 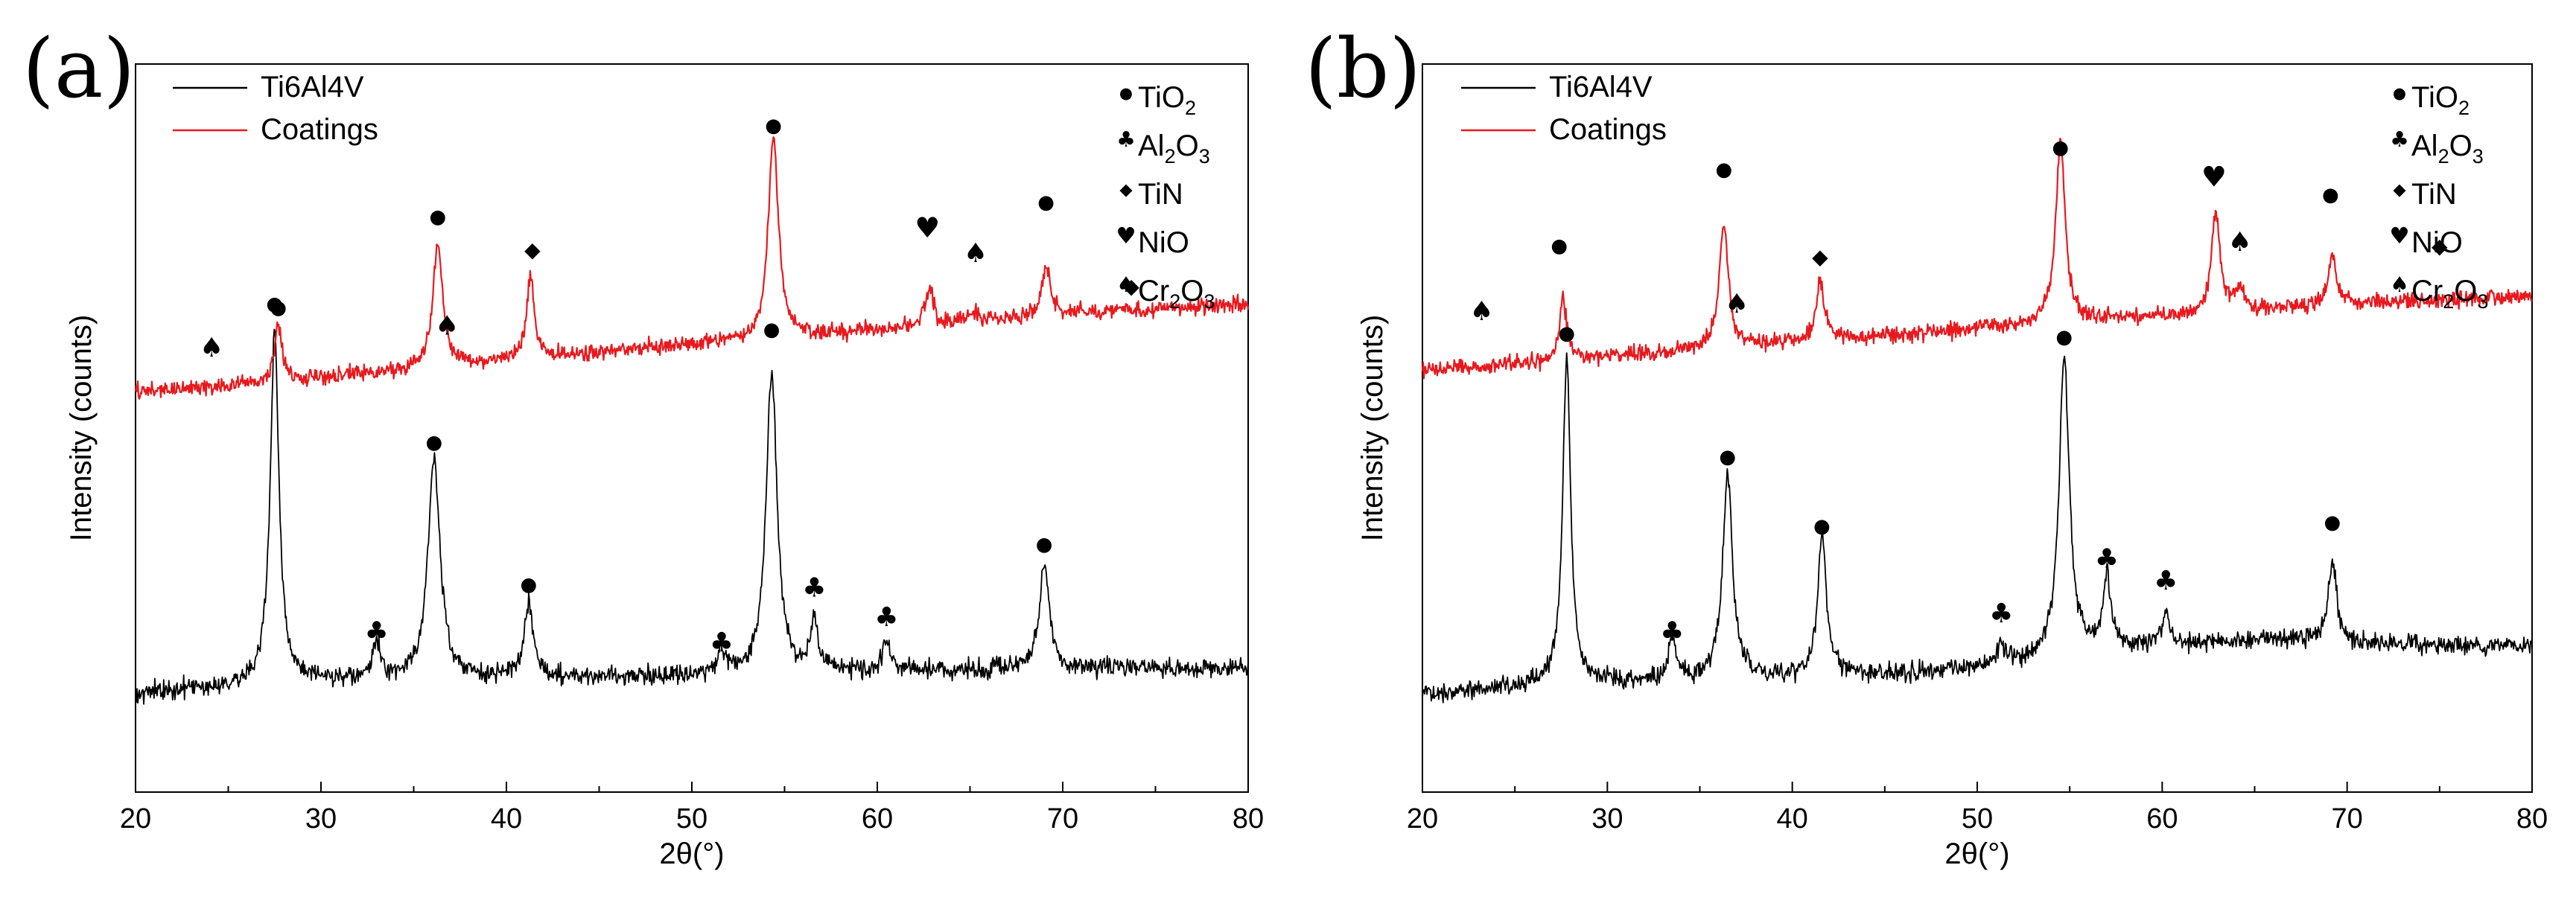 What do you see at coordinates (78, 68) in the screenshot?
I see `panel-label: (a)` at bounding box center [78, 68].